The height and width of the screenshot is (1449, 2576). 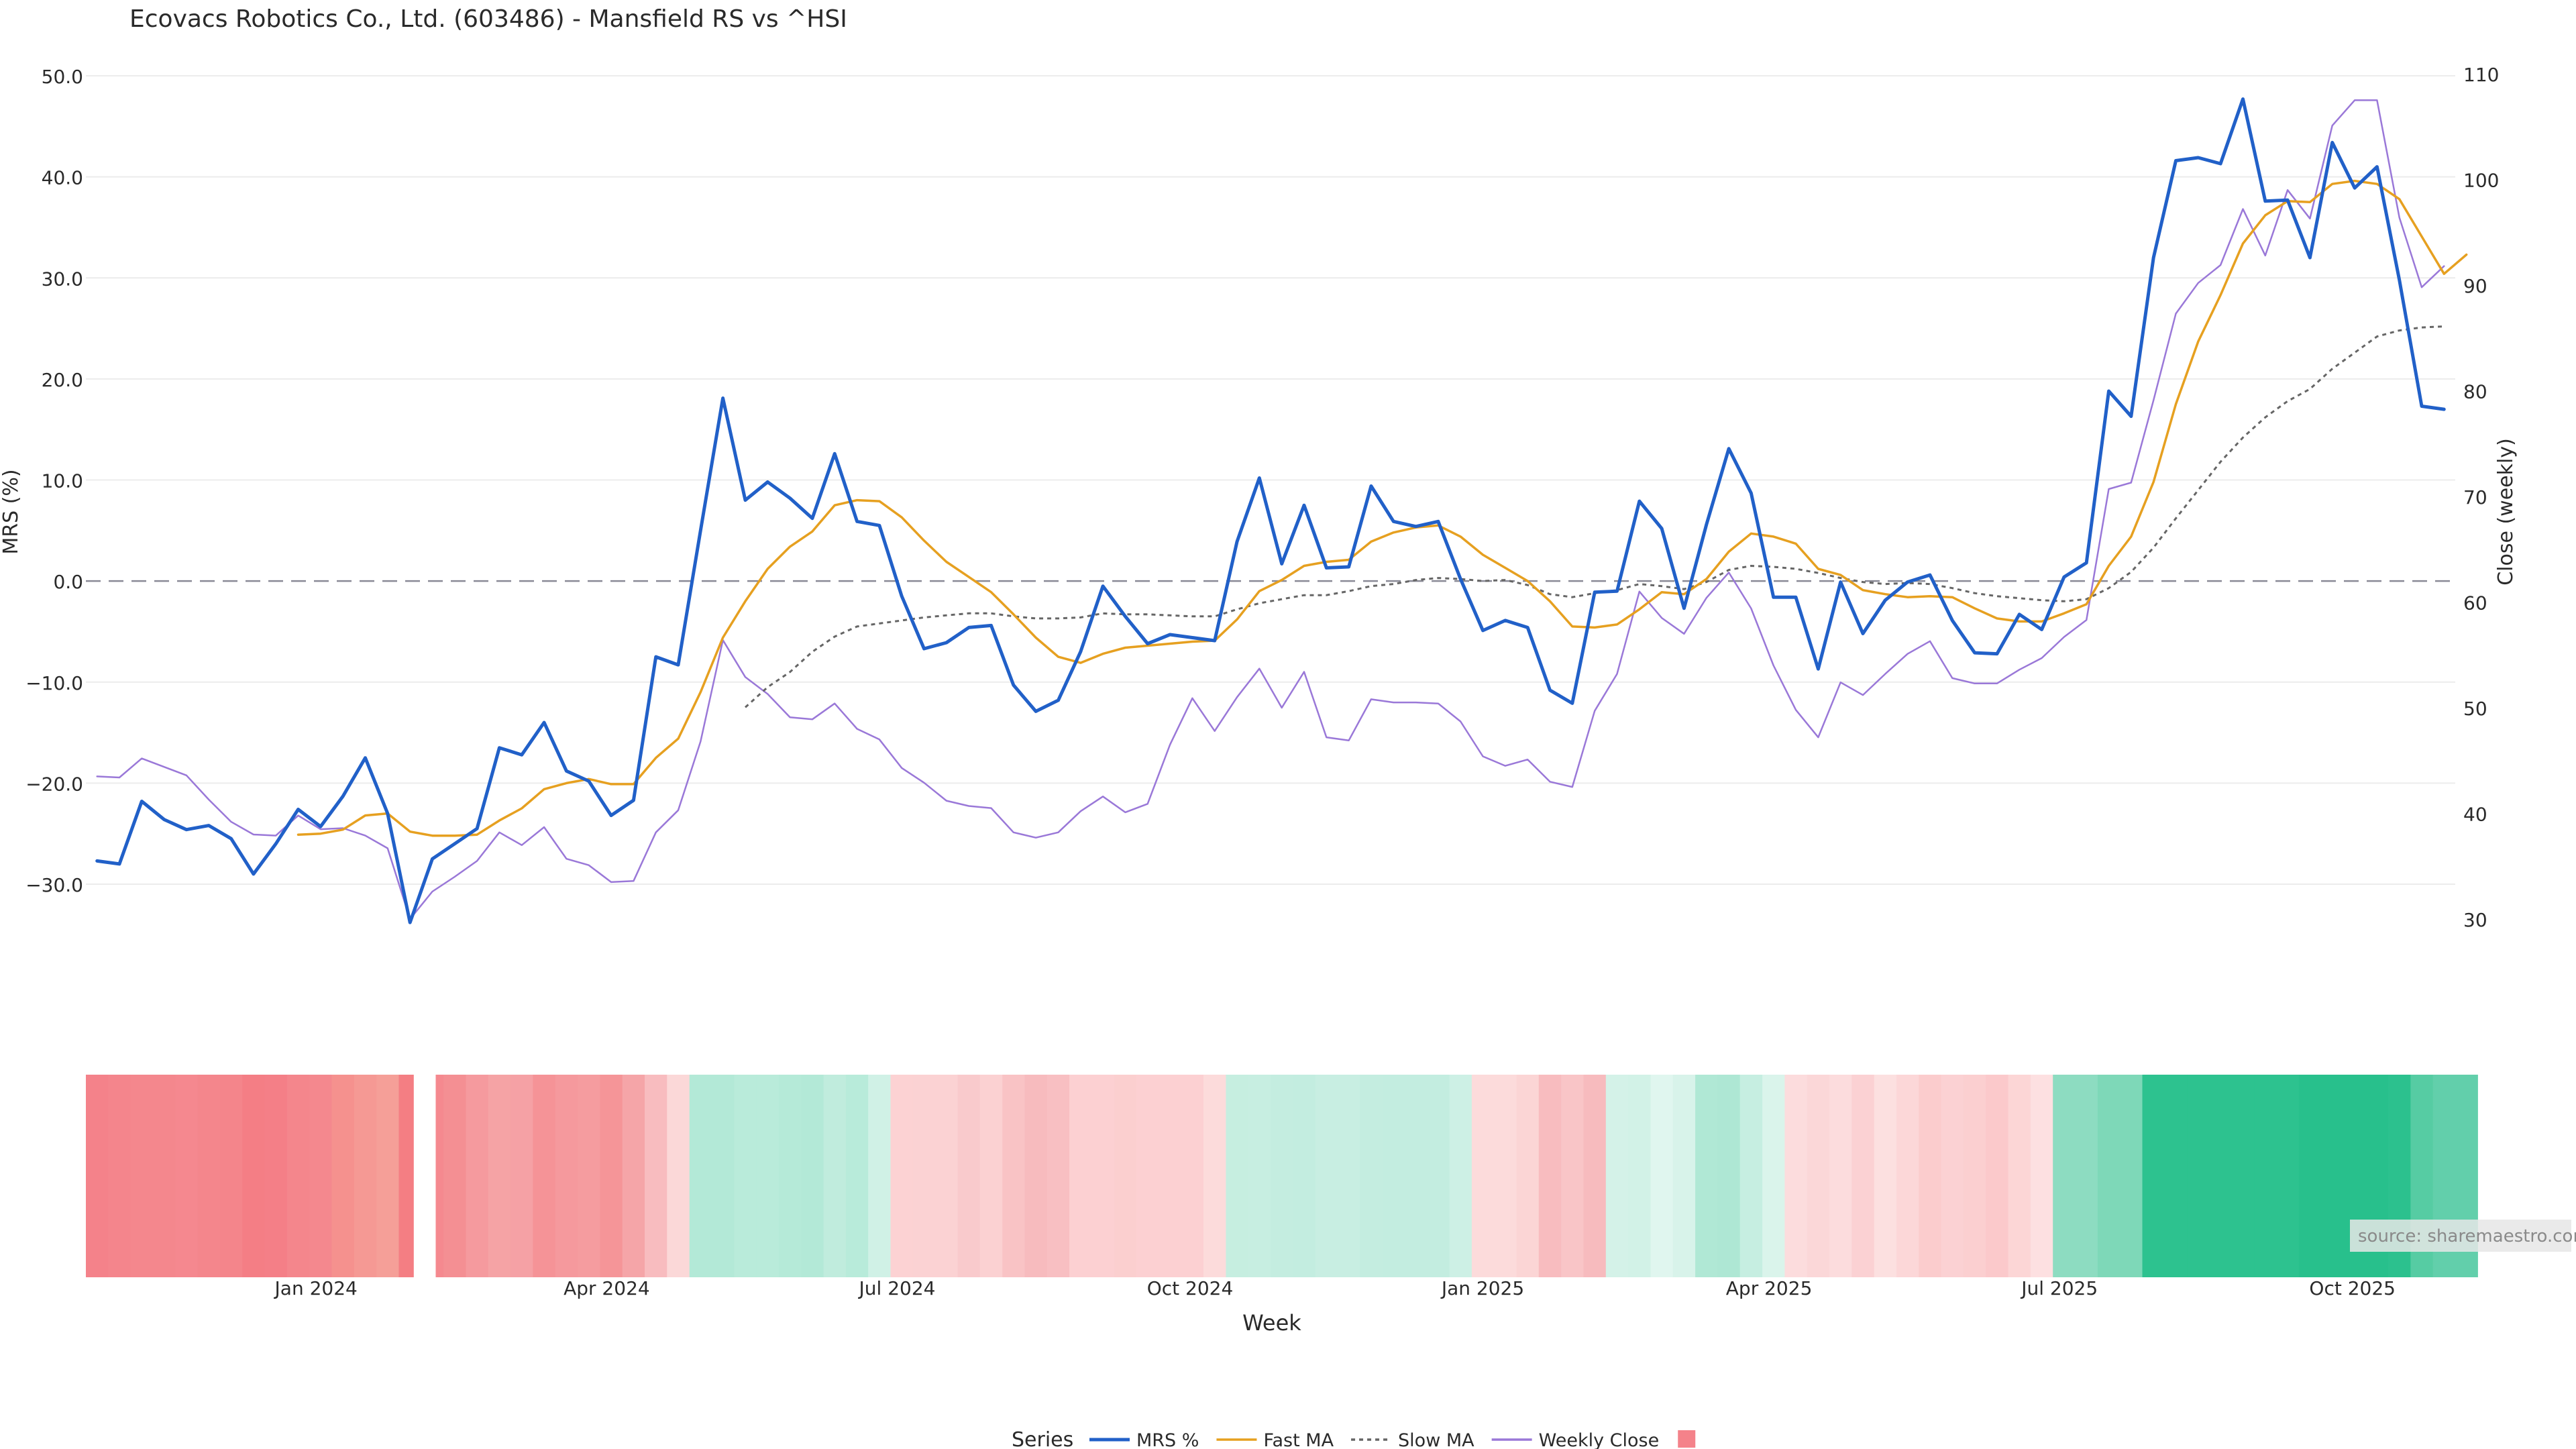 I want to click on x-tick-label: Oct 2025, so click(x=2352, y=1288).